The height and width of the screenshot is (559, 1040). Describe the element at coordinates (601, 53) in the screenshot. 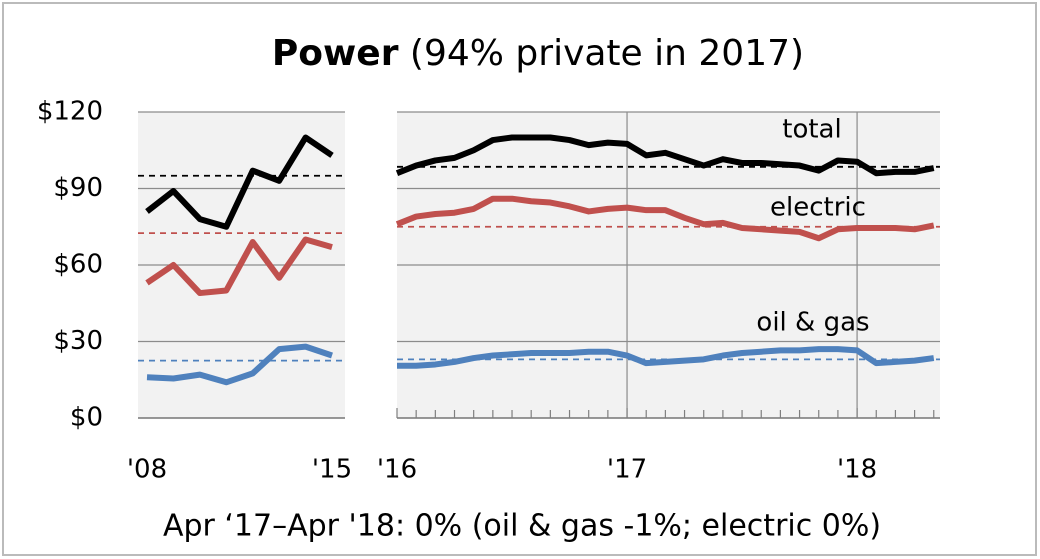

I see `title-rest: (94% private in 2017)` at that location.